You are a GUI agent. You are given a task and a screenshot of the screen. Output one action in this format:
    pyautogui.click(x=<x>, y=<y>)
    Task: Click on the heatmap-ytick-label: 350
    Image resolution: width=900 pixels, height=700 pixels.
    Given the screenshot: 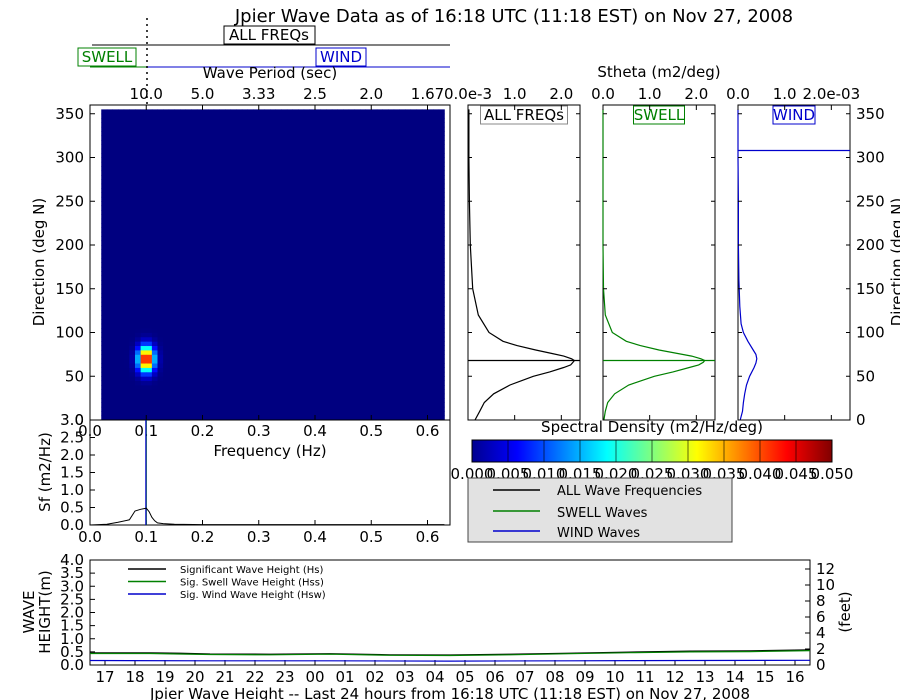 What is the action you would take?
    pyautogui.click(x=69, y=114)
    